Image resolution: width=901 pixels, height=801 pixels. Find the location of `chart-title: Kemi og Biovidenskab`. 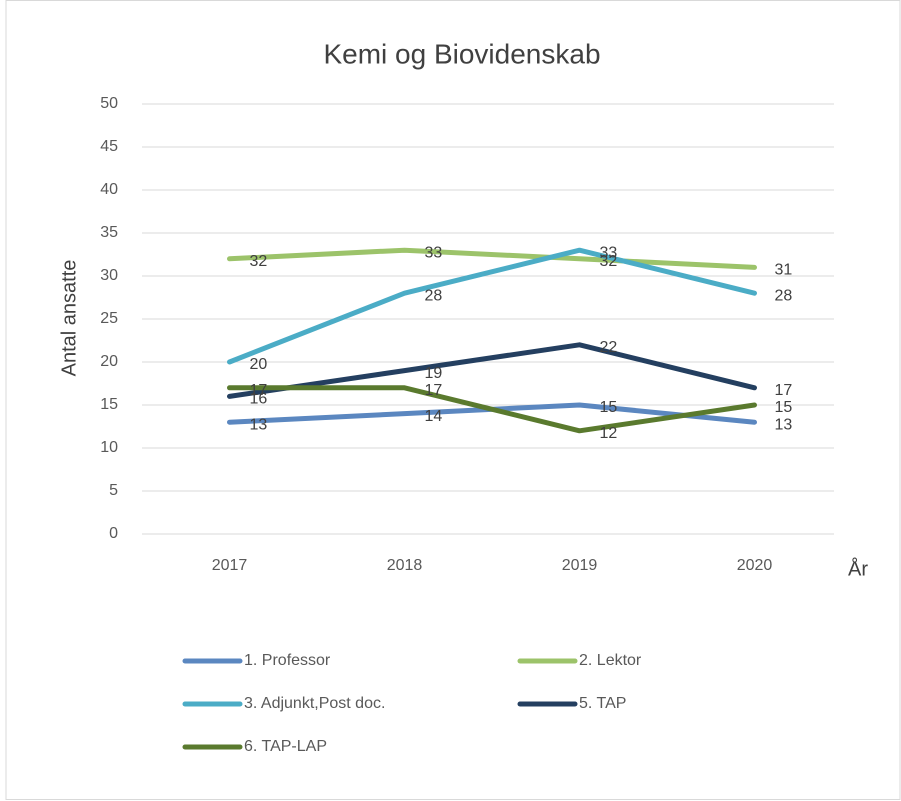

chart-title: Kemi og Biovidenskab is located at coordinates (461, 53).